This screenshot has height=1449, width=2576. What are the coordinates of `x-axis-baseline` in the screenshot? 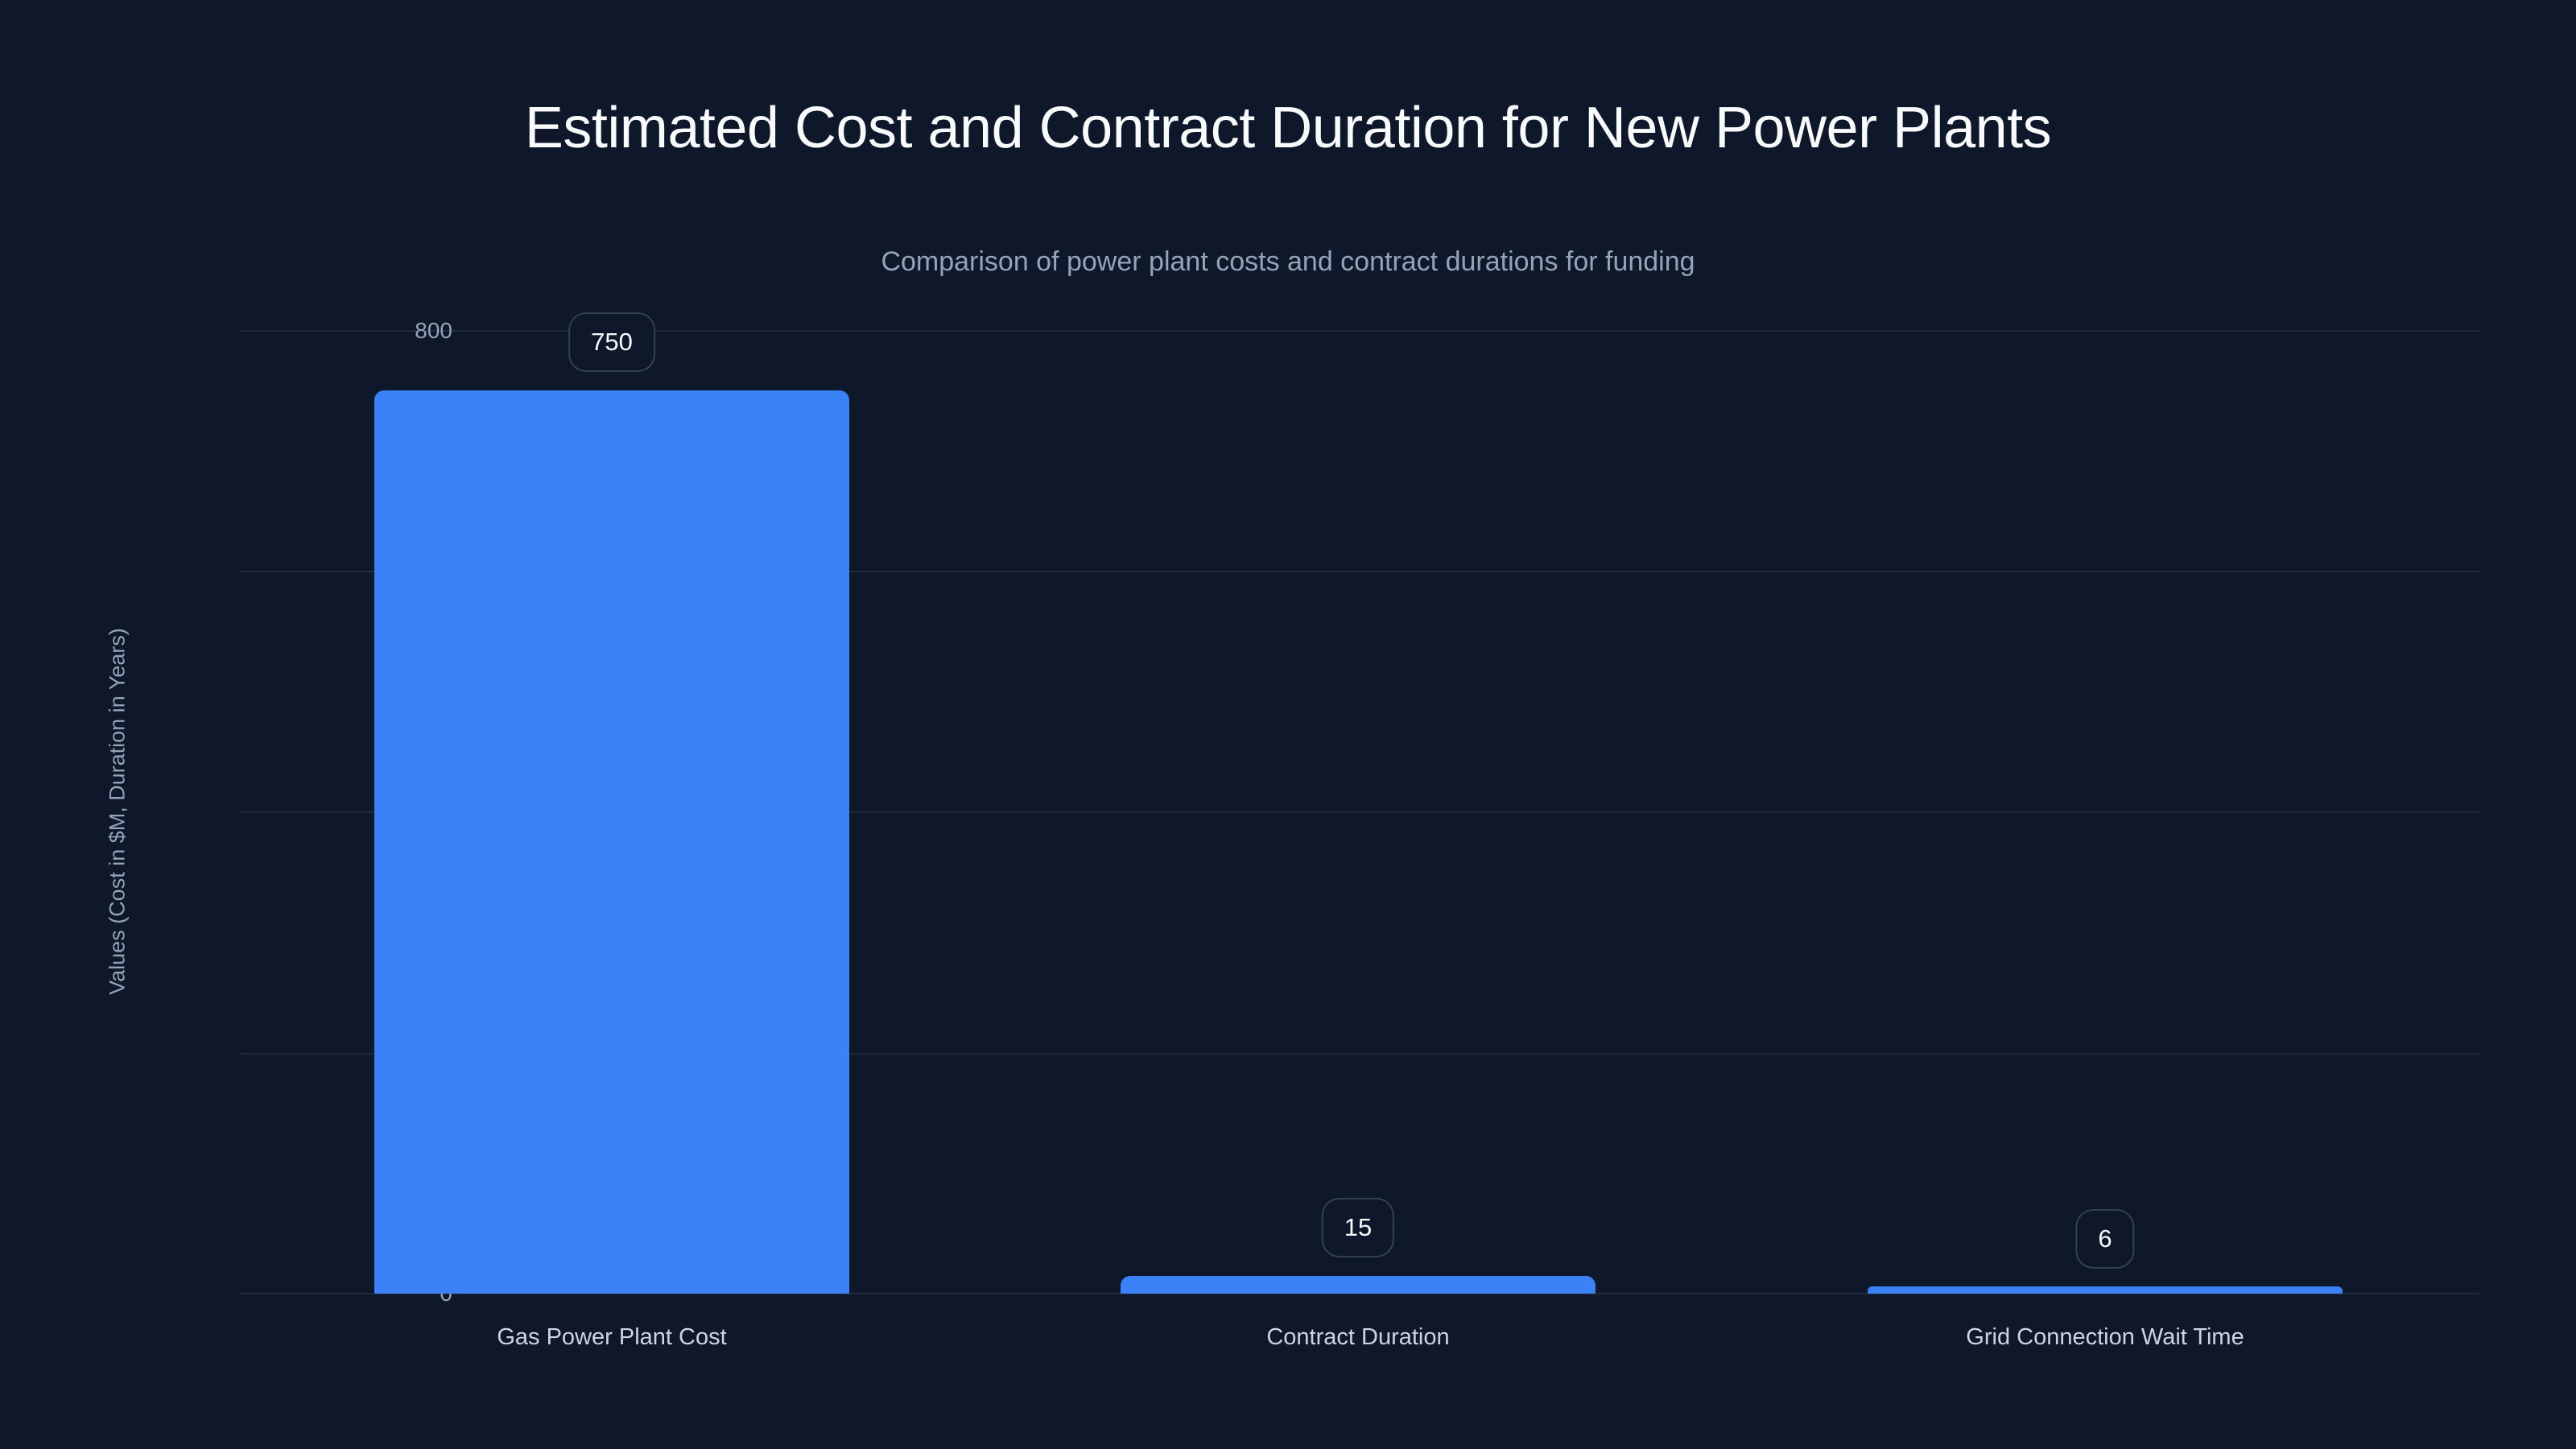 It's located at (1359, 1293).